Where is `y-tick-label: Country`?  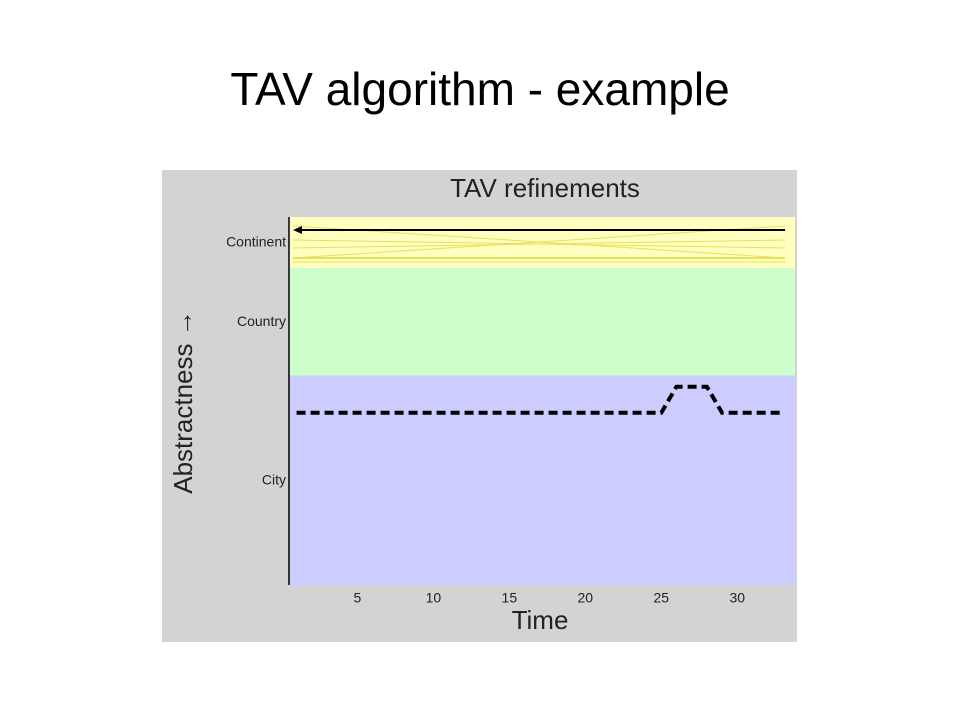 y-tick-label: Country is located at coordinates (261, 321).